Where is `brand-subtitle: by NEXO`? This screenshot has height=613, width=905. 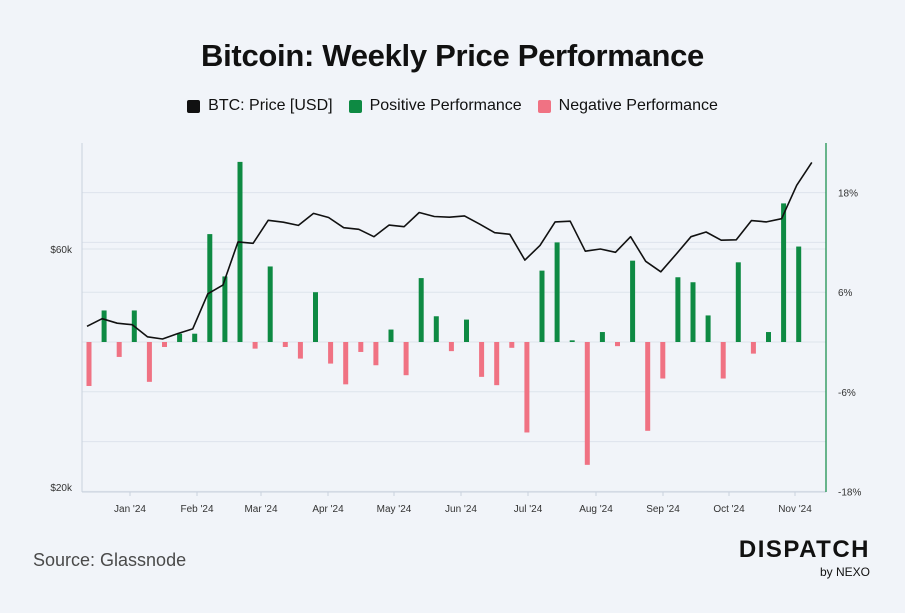
brand-subtitle: by NEXO is located at coordinates (844, 572).